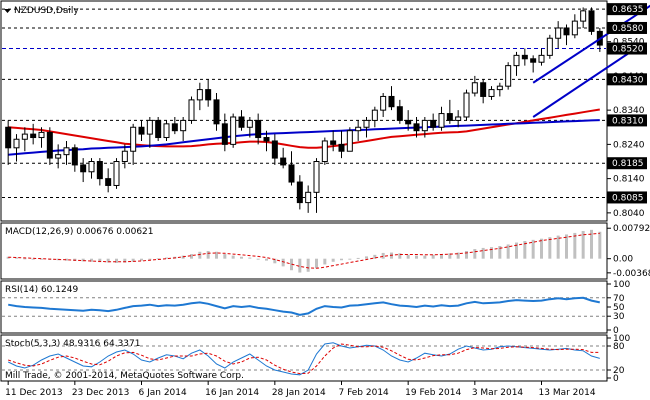  I want to click on price-level-tag-label: 0.8520, so click(628, 50).